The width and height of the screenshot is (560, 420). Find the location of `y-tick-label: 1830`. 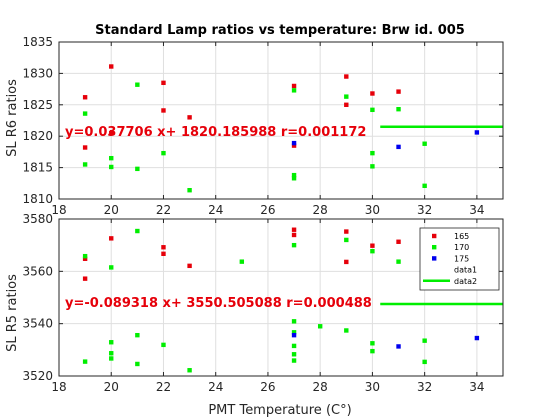

y-tick-label: 1830 is located at coordinates (37, 73).